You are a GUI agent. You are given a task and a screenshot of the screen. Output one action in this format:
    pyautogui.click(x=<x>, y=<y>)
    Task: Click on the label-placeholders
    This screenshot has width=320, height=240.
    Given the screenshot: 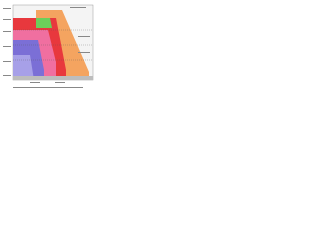 What is the action you would take?
    pyautogui.click(x=46, y=47)
    